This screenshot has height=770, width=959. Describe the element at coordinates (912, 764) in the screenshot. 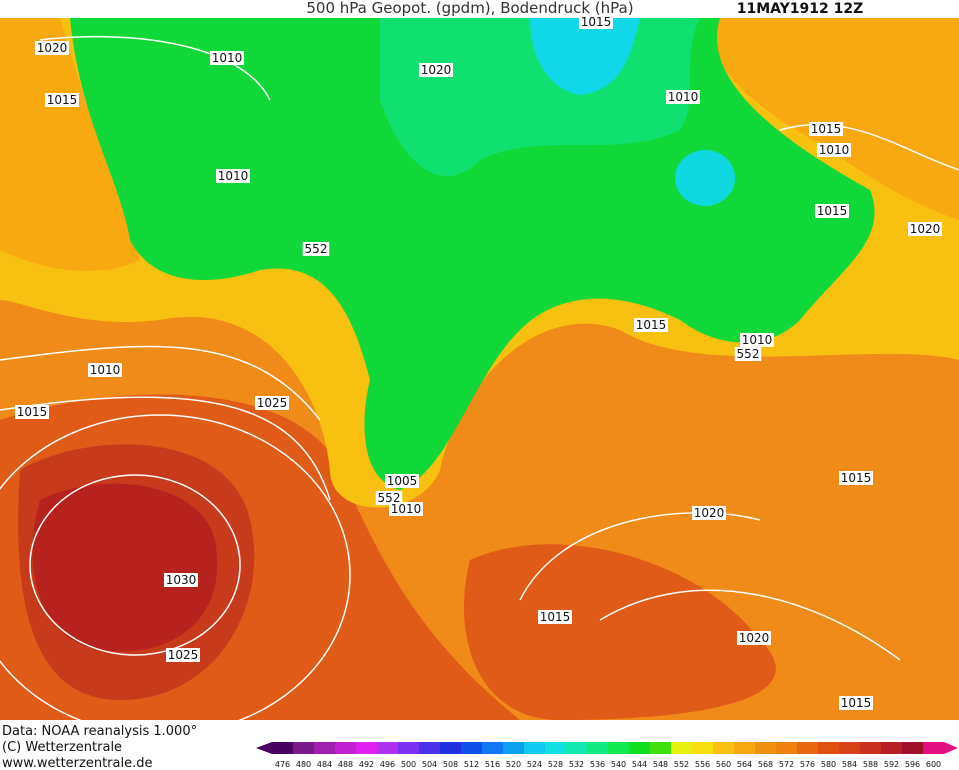

I see `legend-label: 596` at that location.